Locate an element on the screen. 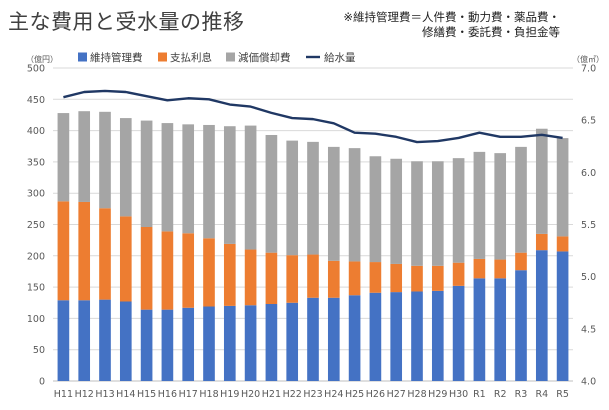 This screenshot has height=410, width=609. page-title: 主な費用と受水量の推移 is located at coordinates (126, 22).